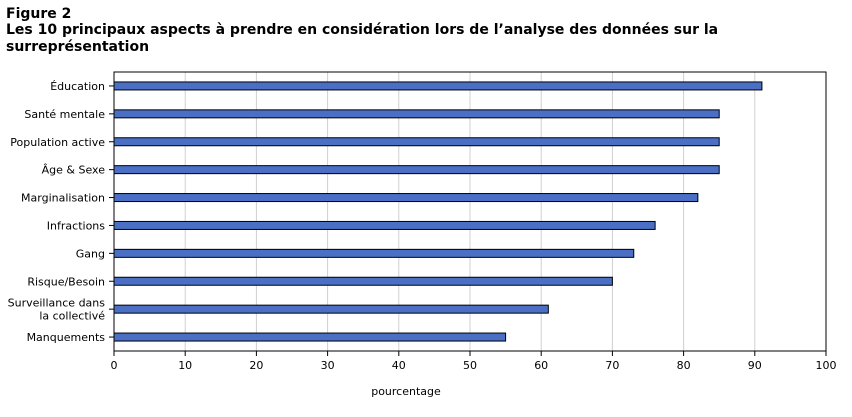 Image resolution: width=852 pixels, height=417 pixels. Describe the element at coordinates (64, 114) in the screenshot. I see `category-label: Santé mentale` at that location.